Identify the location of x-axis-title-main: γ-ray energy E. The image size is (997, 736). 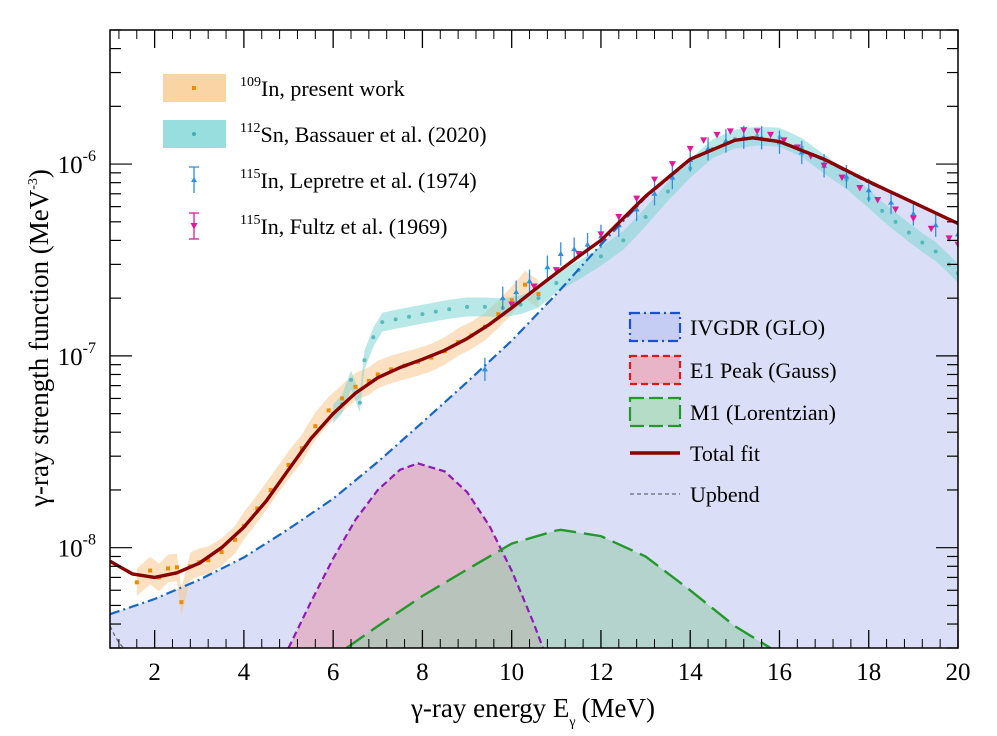
(489, 708).